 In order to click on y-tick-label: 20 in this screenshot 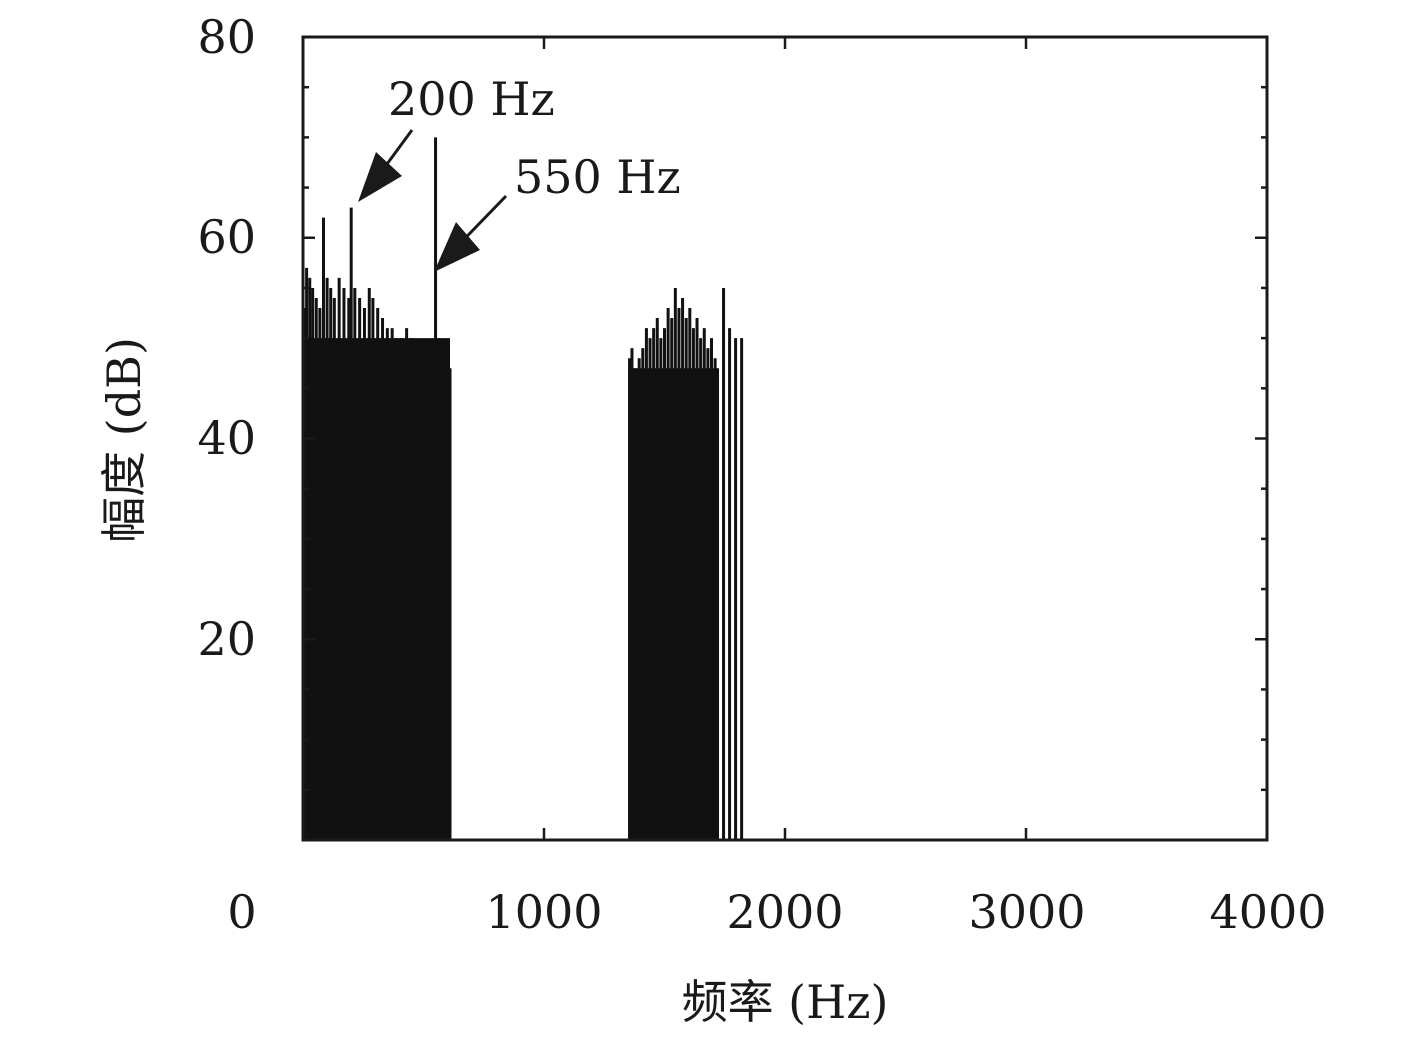, I will do `click(226, 639)`.